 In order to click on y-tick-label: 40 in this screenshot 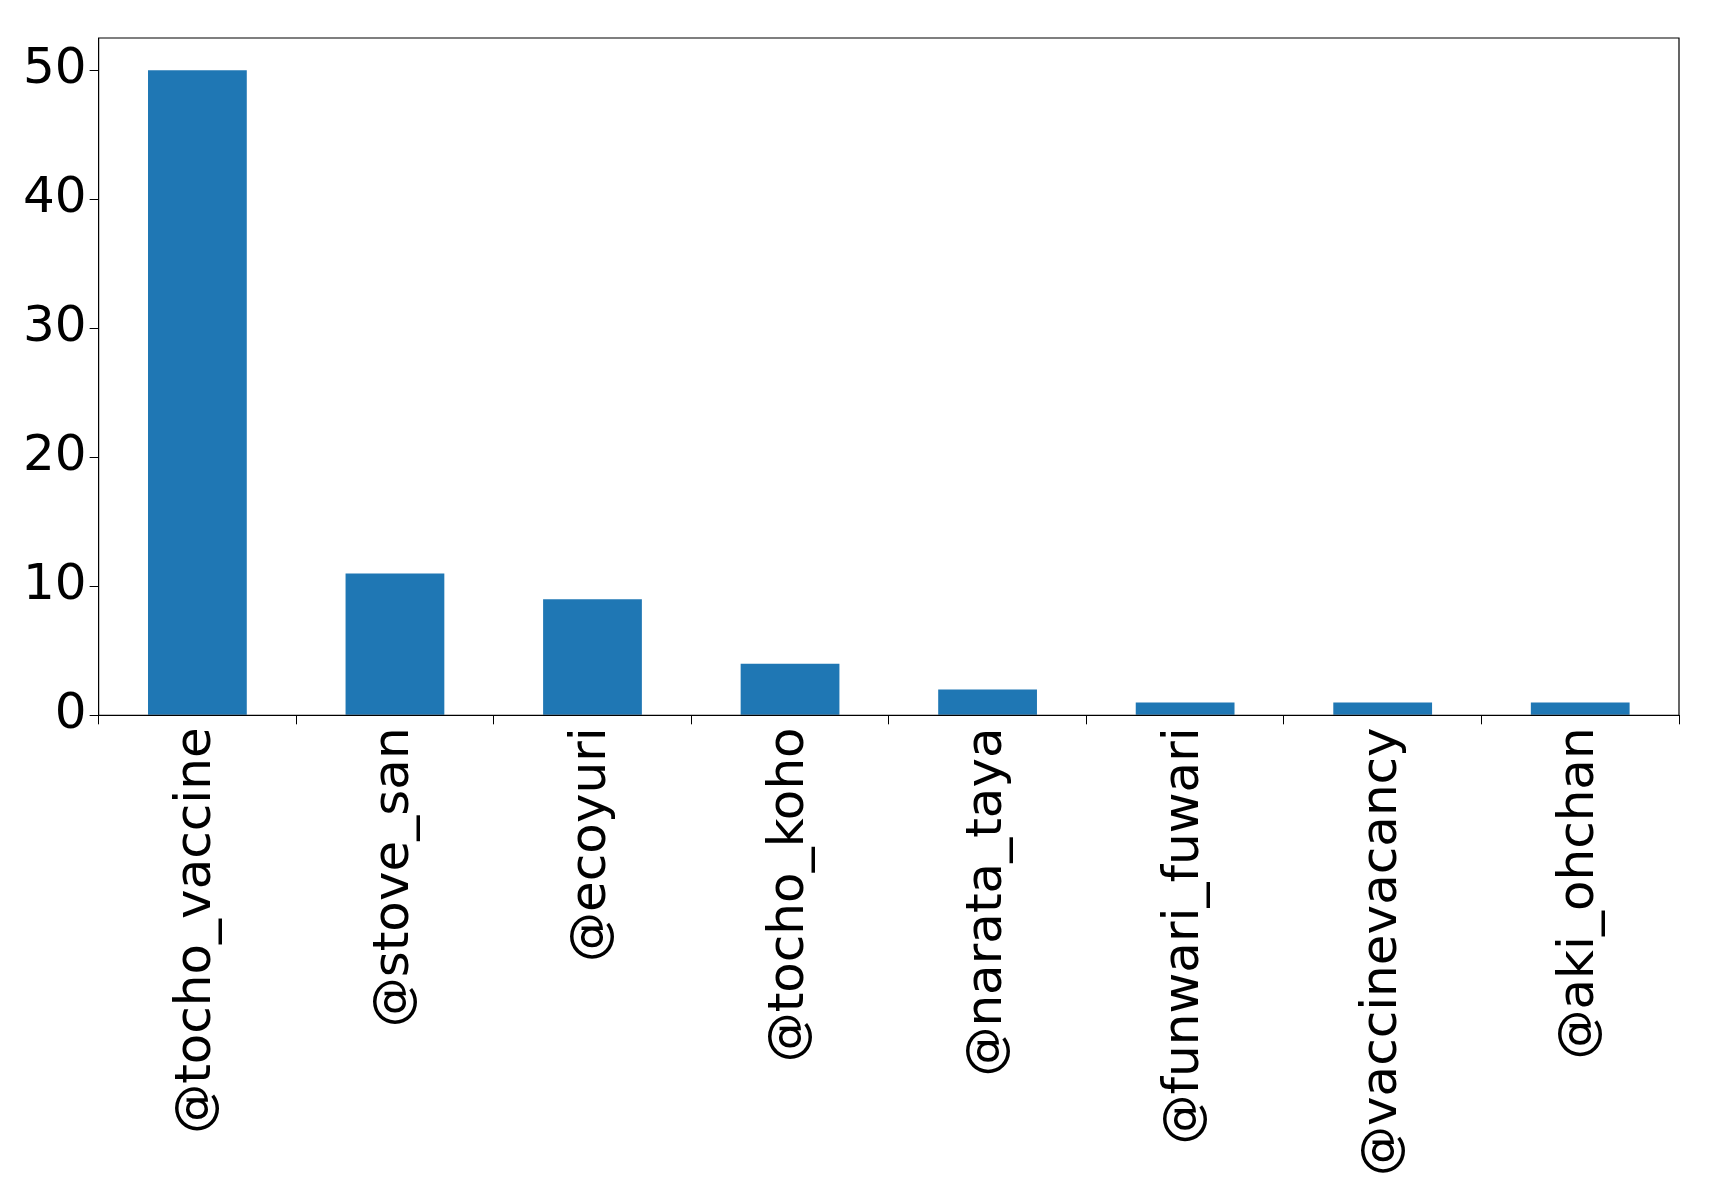, I will do `click(55, 195)`.